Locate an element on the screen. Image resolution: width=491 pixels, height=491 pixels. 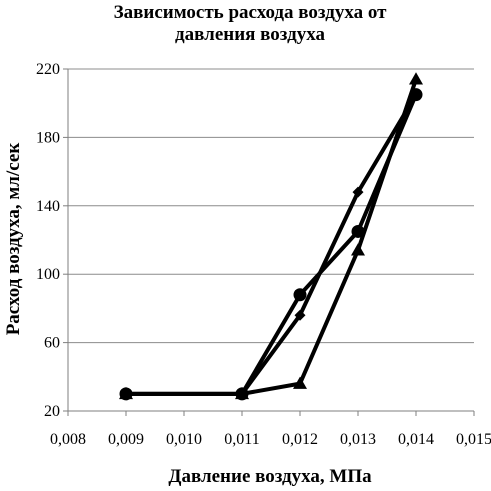
x-tick-label: 0,015 is located at coordinates (473, 439).